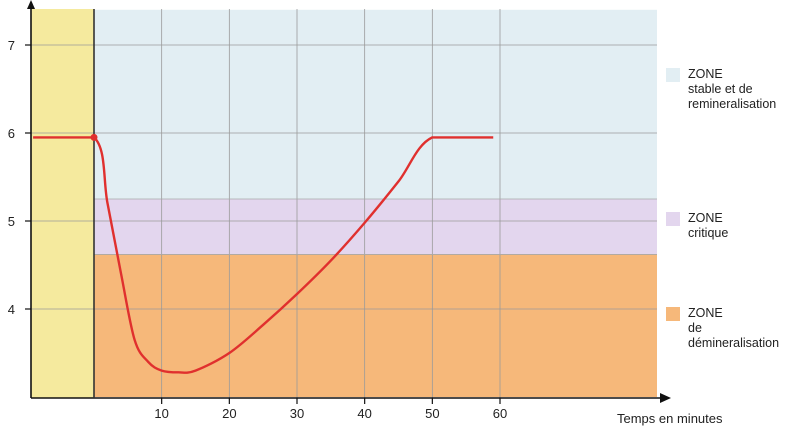 The width and height of the screenshot is (794, 428). I want to click on legend-label: ZONE stable et de remineralisation, so click(732, 89).